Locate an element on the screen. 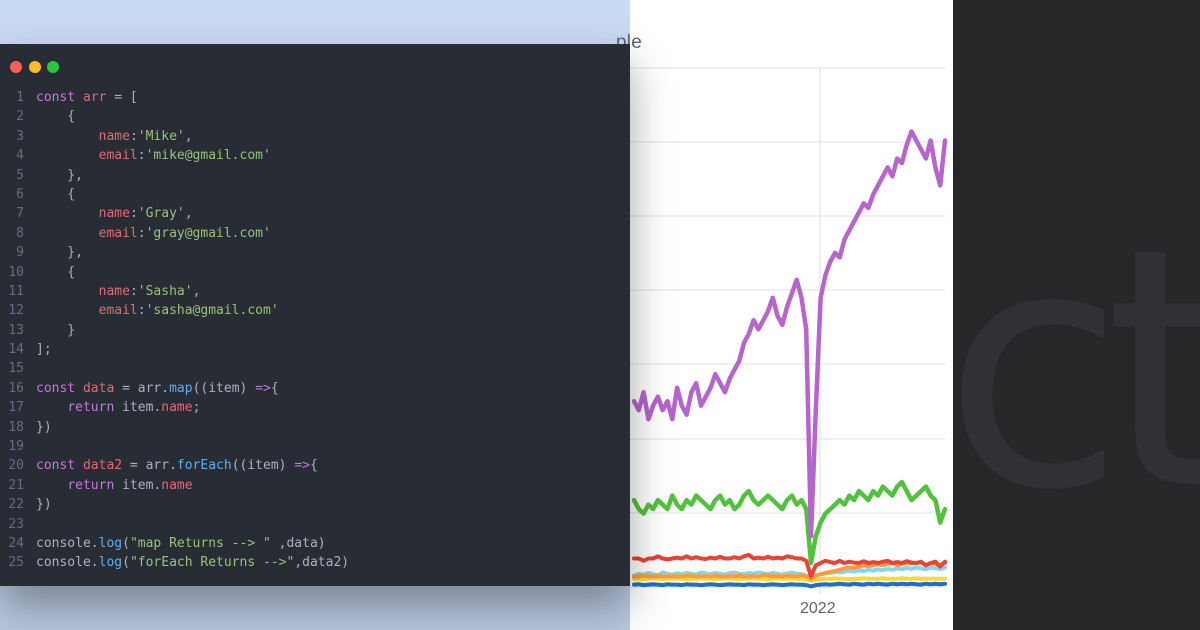  code-text: const data = arr.map((item) =>{ is located at coordinates (157, 388).